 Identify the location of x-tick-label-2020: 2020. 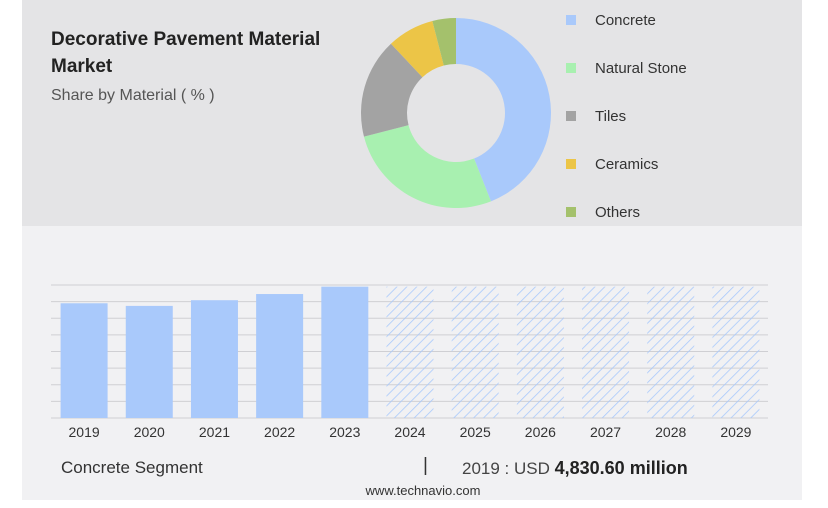
(149, 432).